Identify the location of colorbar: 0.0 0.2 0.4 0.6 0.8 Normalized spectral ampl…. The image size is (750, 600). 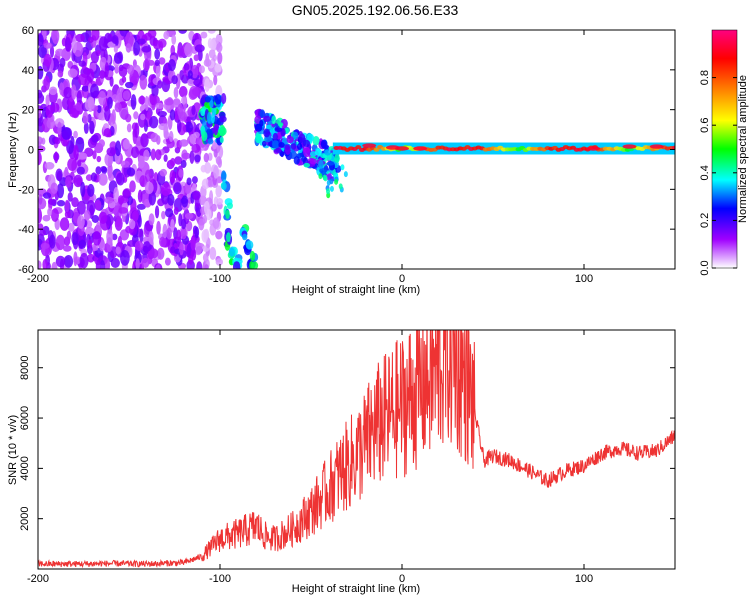
(724, 152).